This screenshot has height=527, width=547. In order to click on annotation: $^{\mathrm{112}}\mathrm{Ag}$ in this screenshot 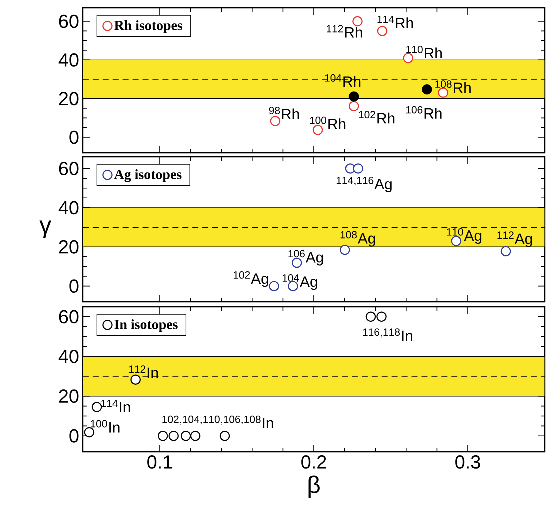, I will do `click(515, 240)`.